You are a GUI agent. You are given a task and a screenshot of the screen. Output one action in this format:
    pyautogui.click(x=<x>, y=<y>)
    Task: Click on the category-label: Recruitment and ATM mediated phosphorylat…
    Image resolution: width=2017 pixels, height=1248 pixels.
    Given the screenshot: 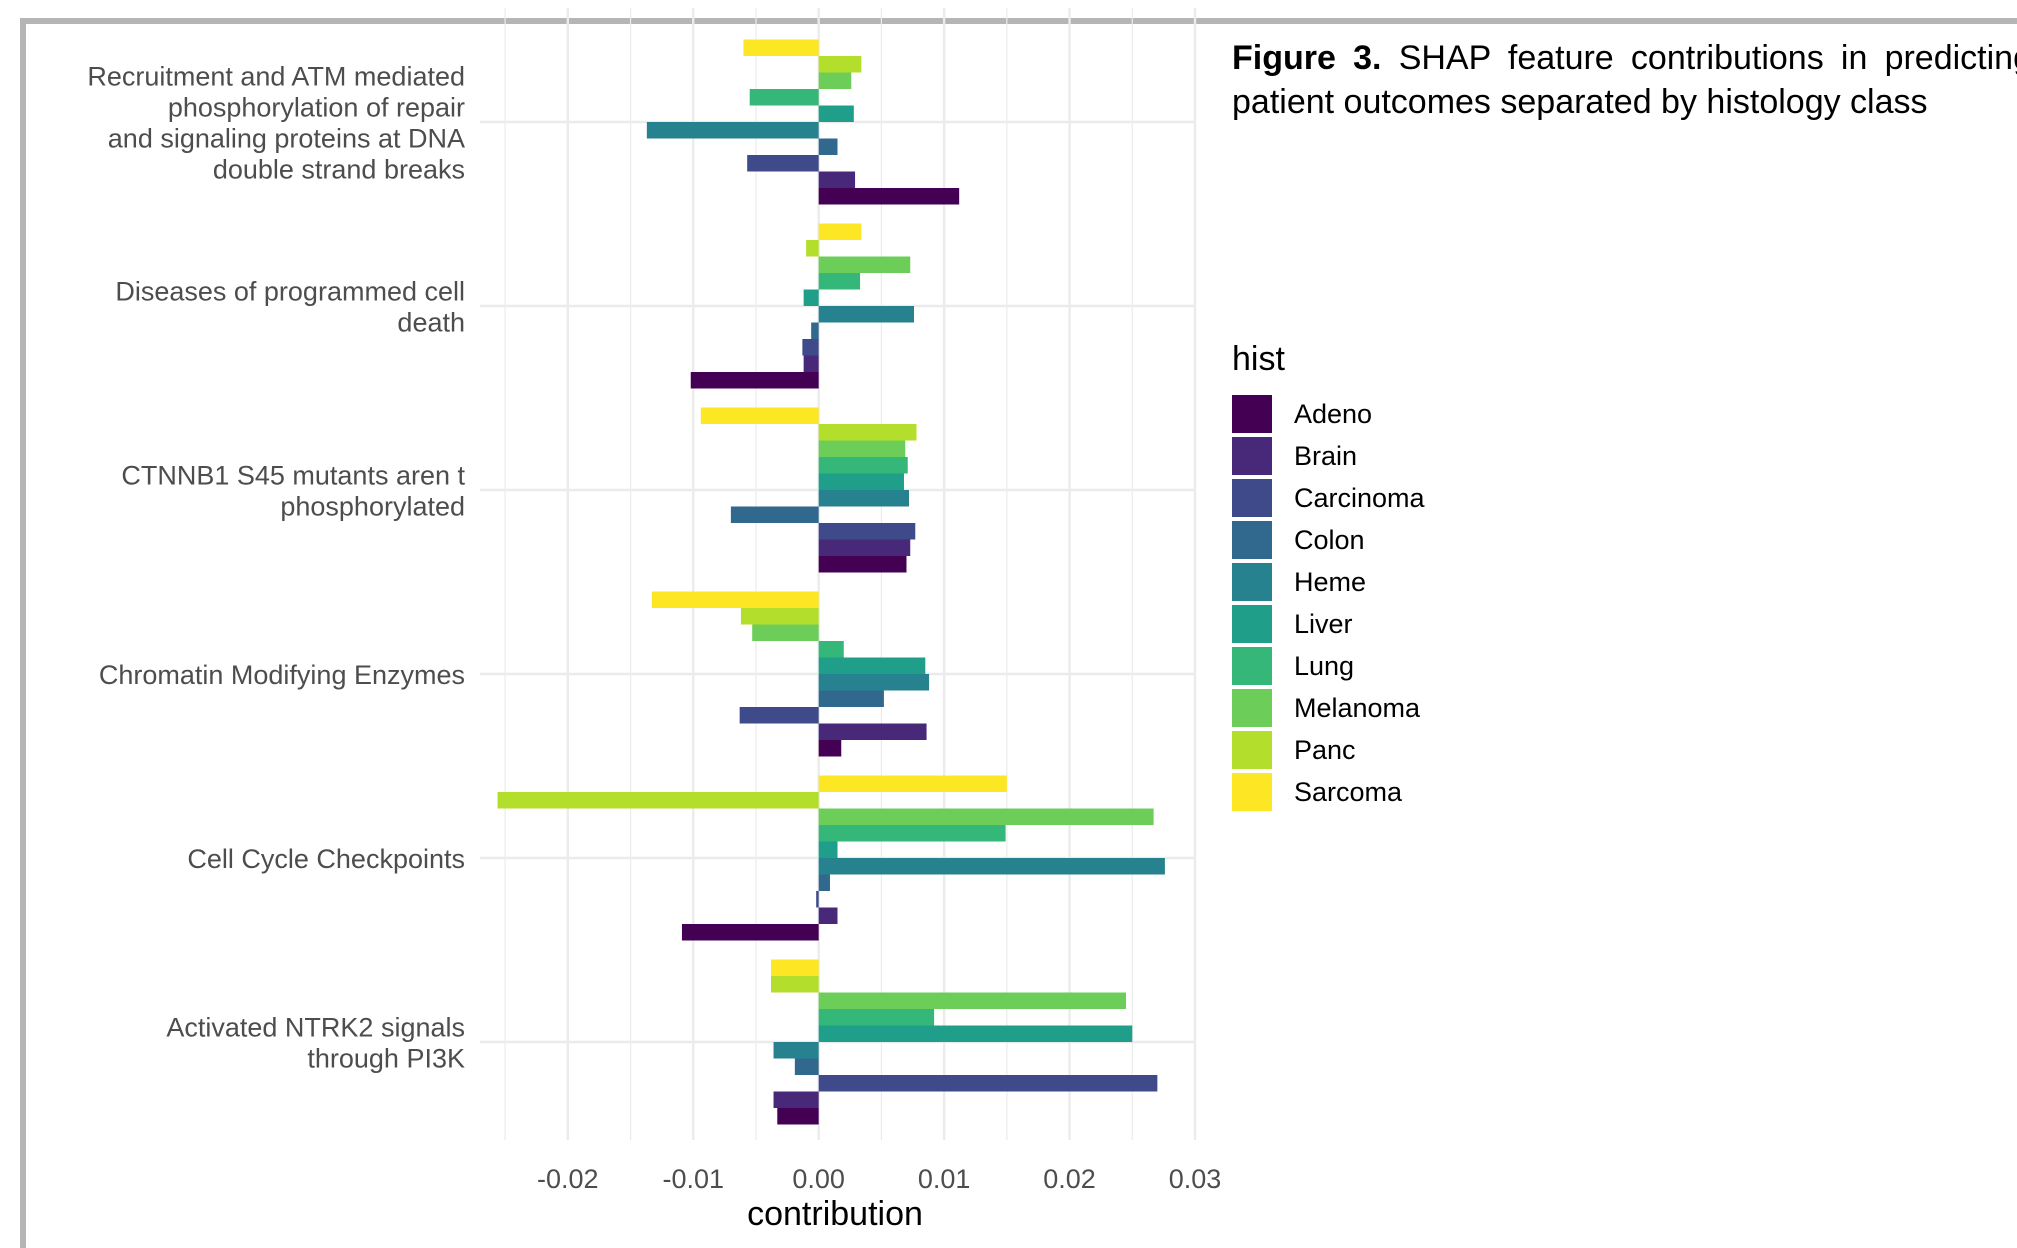 What is the action you would take?
    pyautogui.click(x=276, y=123)
    